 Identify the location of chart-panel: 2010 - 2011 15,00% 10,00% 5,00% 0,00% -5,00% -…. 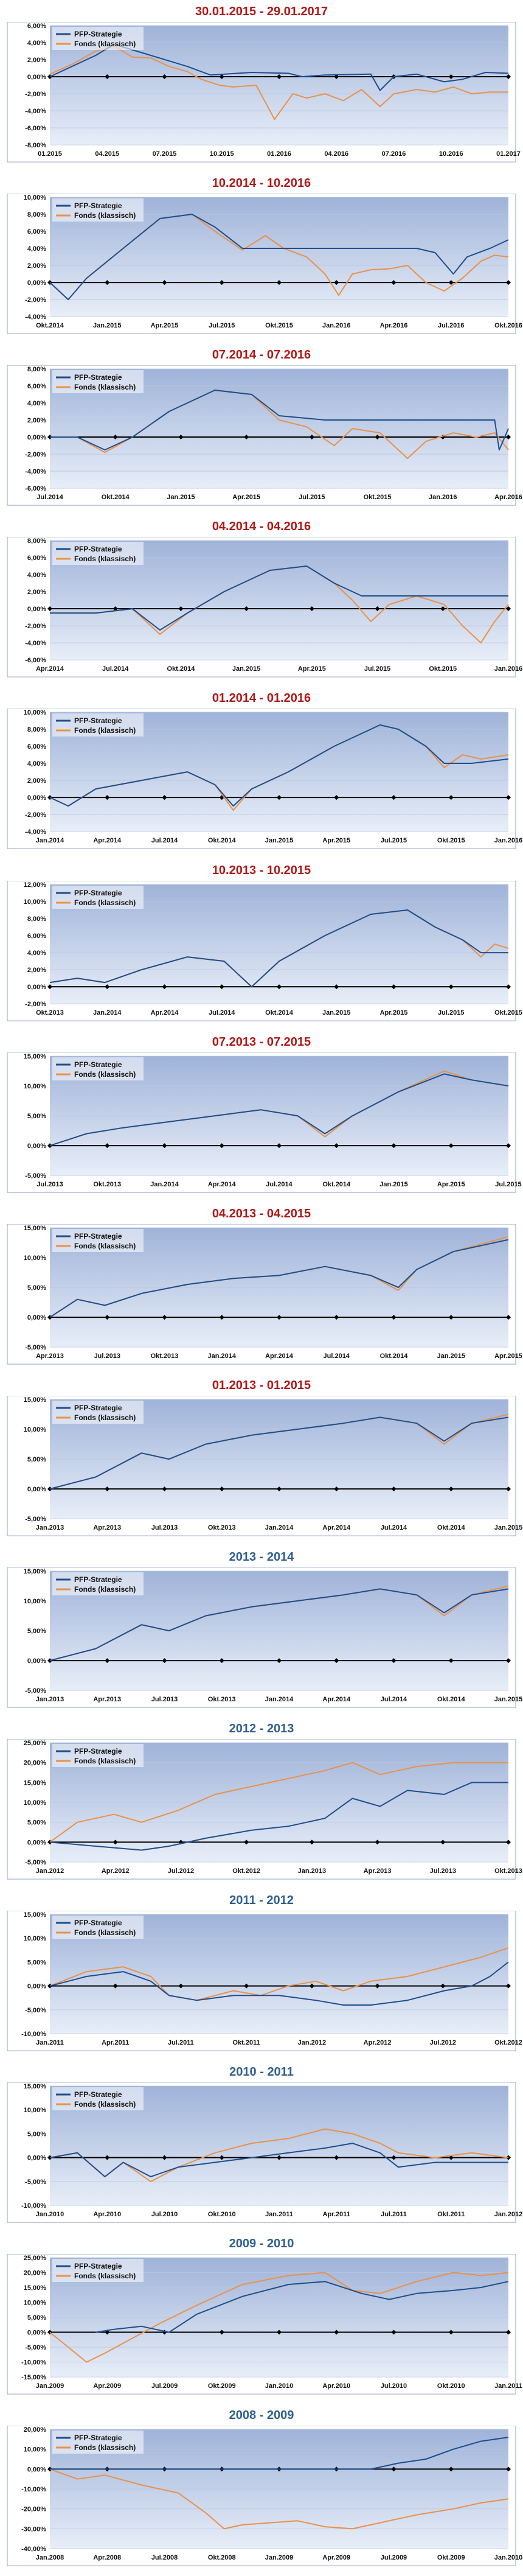
(261, 2146).